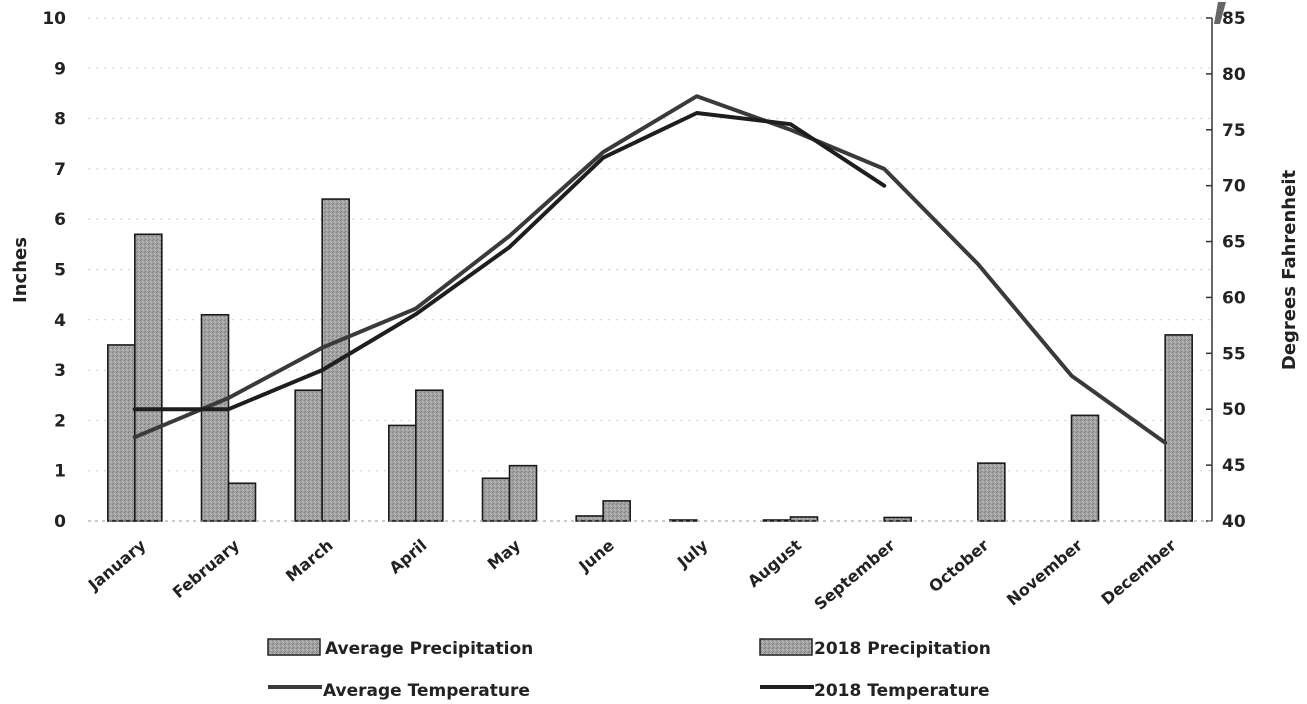 The image size is (1307, 704). I want to click on left-tick-10: 10, so click(54, 19).